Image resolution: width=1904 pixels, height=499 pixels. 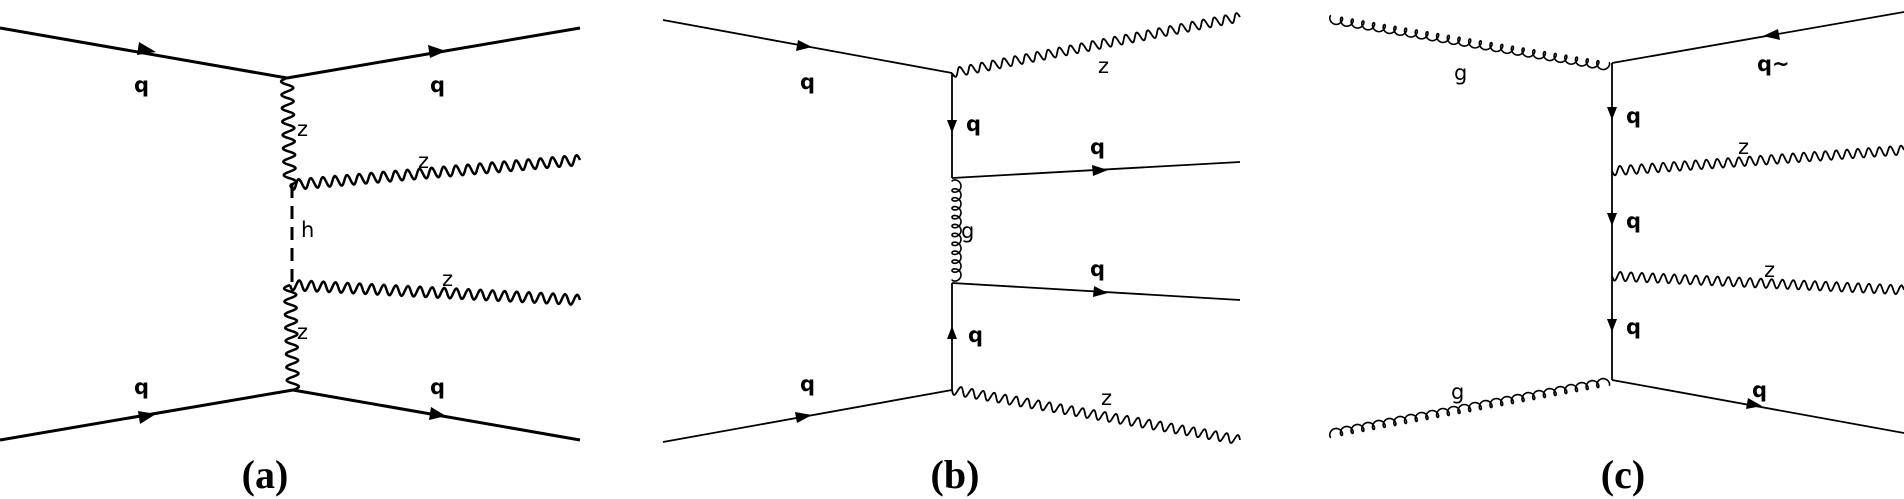 I want to click on gluon-in-bottom, so click(x=1469, y=408).